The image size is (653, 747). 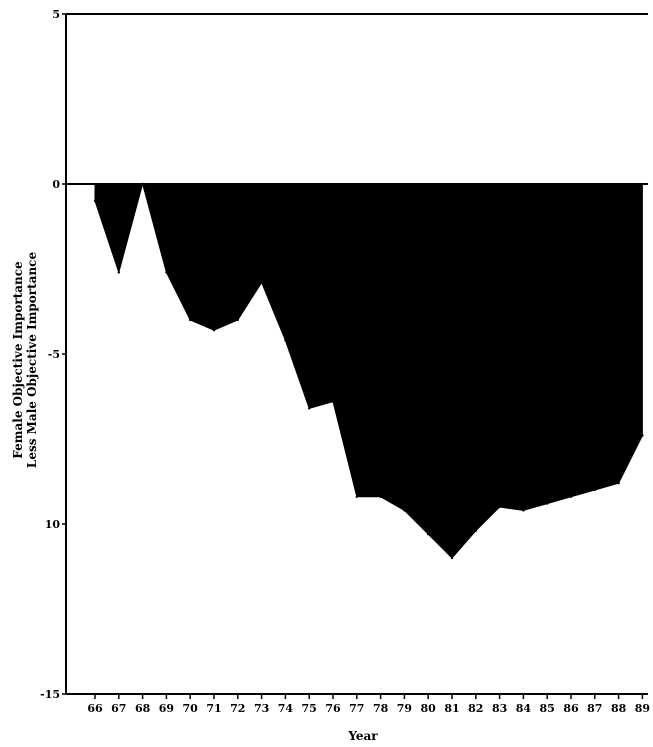 I want to click on x-tick-label-73: 73, so click(x=261, y=708).